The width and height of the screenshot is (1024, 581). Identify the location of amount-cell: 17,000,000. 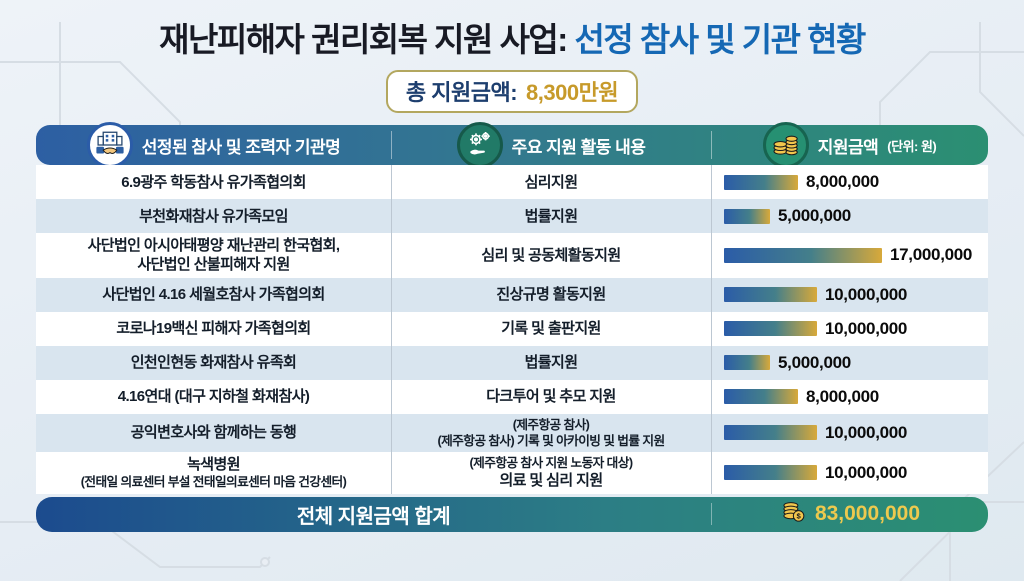
(849, 255).